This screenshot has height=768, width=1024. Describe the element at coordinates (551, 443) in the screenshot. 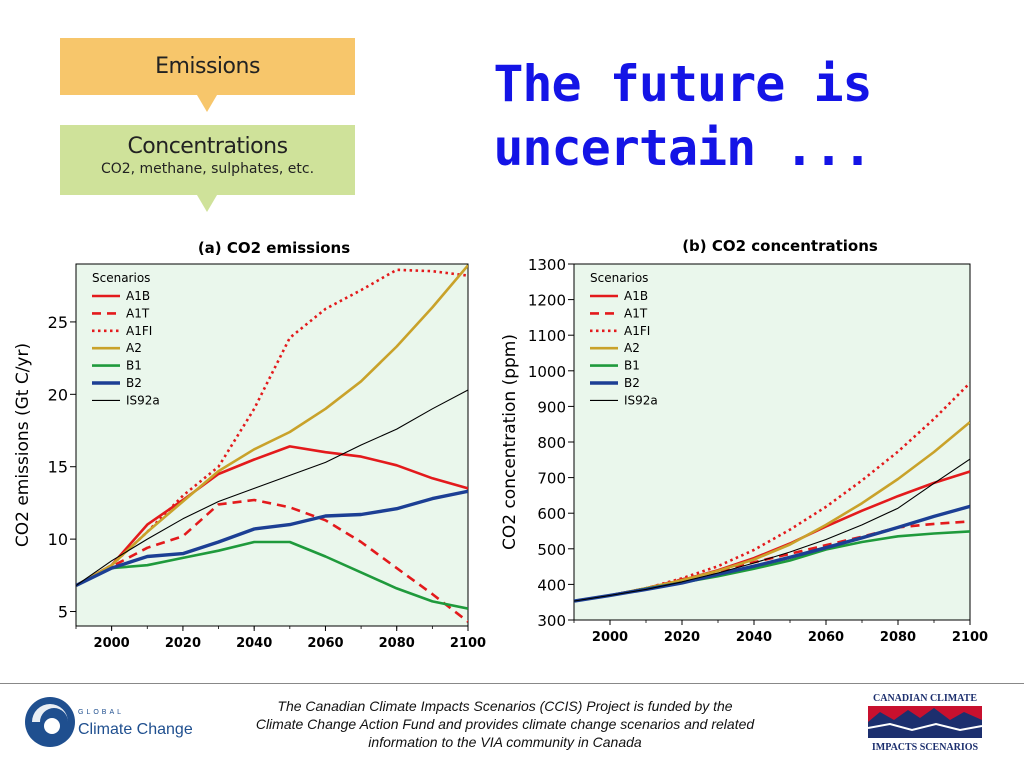

I see `y-tick-label: 800` at that location.